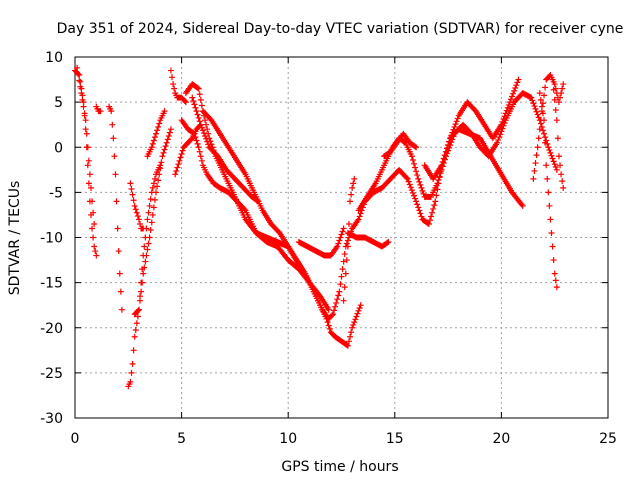 This screenshot has width=640, height=480. What do you see at coordinates (181, 439) in the screenshot?
I see `x-tick-label: 5` at bounding box center [181, 439].